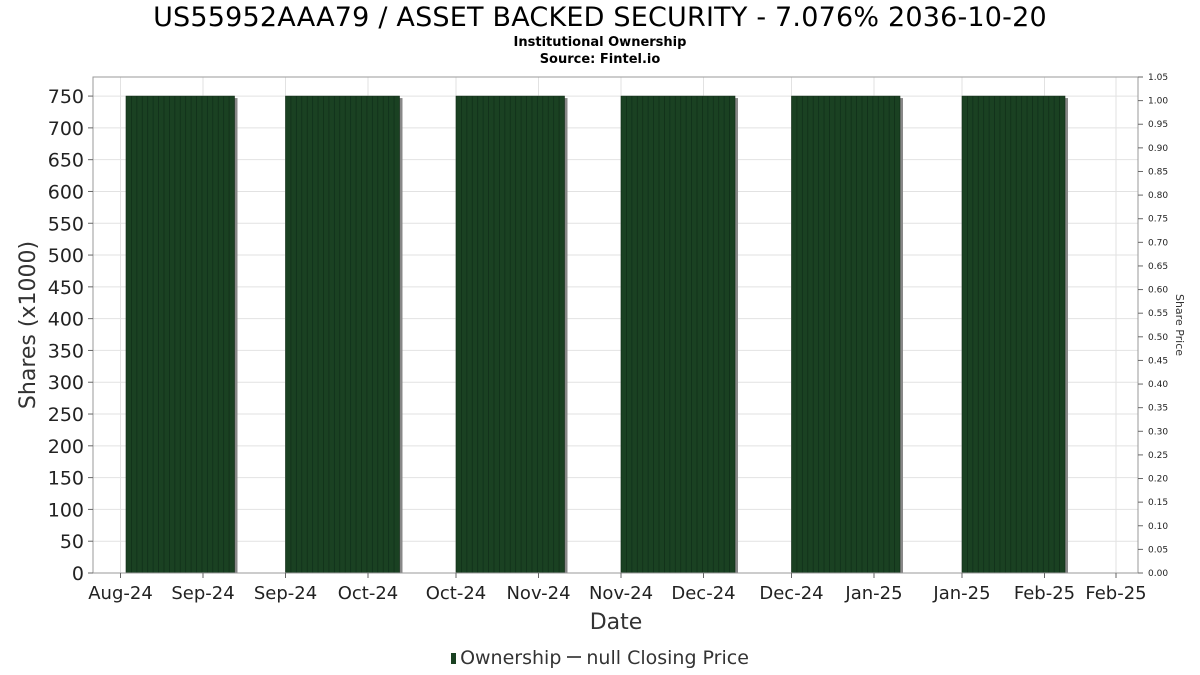  What do you see at coordinates (454, 658) in the screenshot?
I see `legend-ownership-swatch` at bounding box center [454, 658].